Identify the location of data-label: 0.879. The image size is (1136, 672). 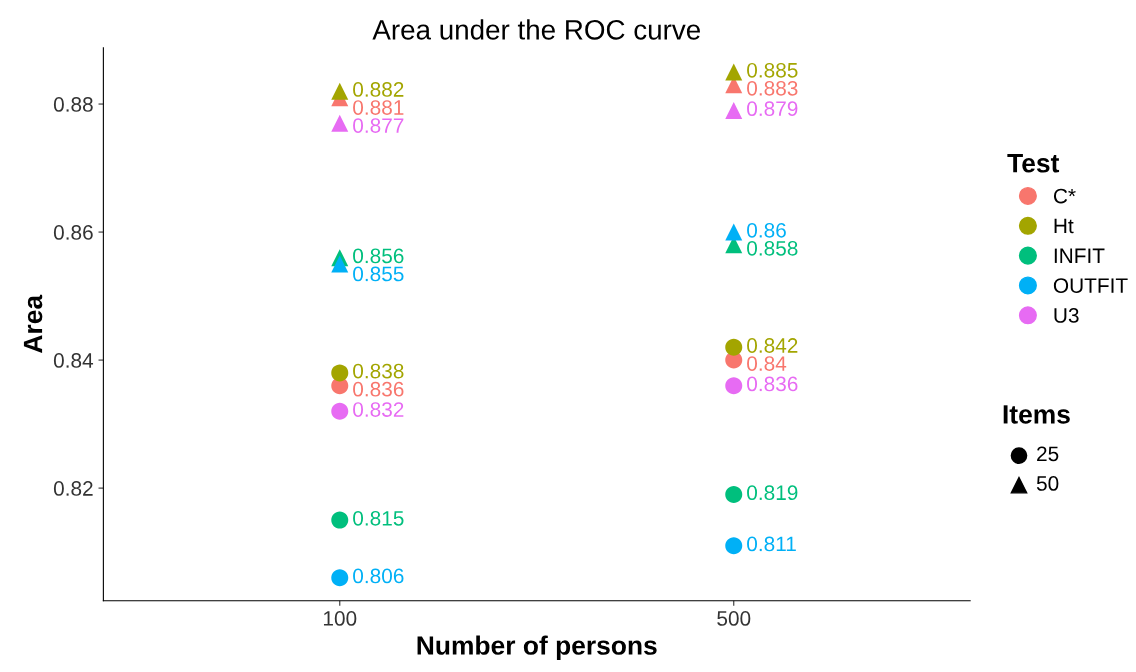
(772, 109).